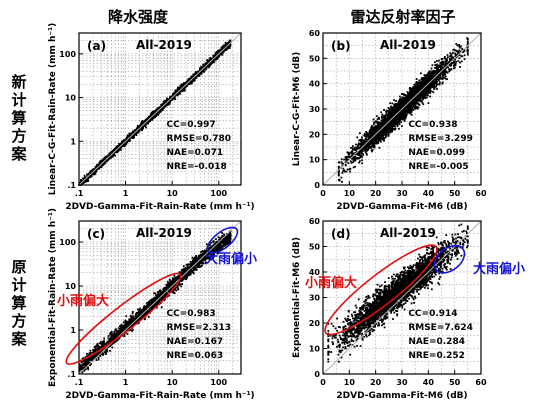 The width and height of the screenshot is (547, 401). I want to click on panel-a-stat-3: NAE=0.071, so click(194, 153).